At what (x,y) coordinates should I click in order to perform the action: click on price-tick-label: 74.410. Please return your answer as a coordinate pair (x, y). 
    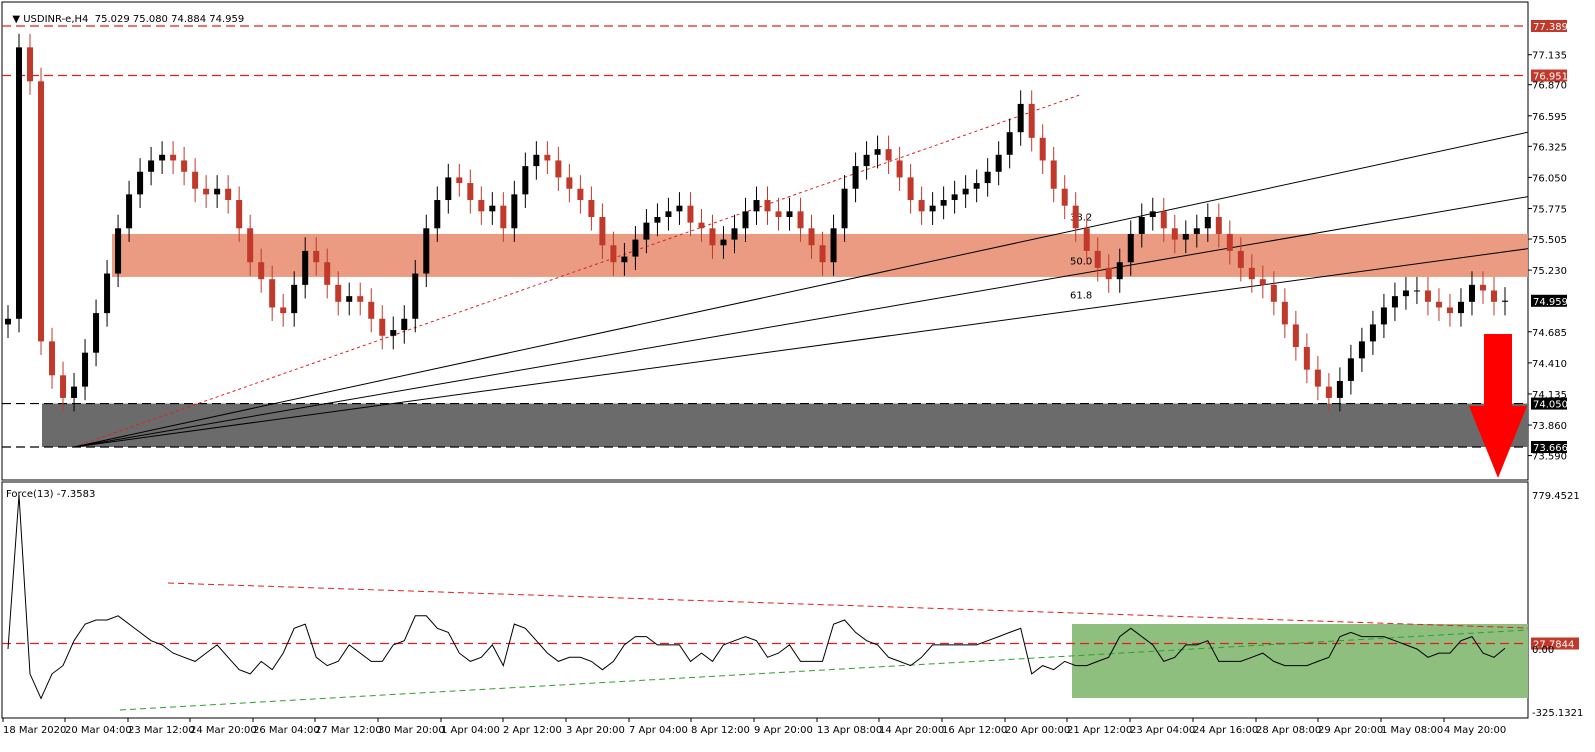
    Looking at the image, I should click on (1549, 364).